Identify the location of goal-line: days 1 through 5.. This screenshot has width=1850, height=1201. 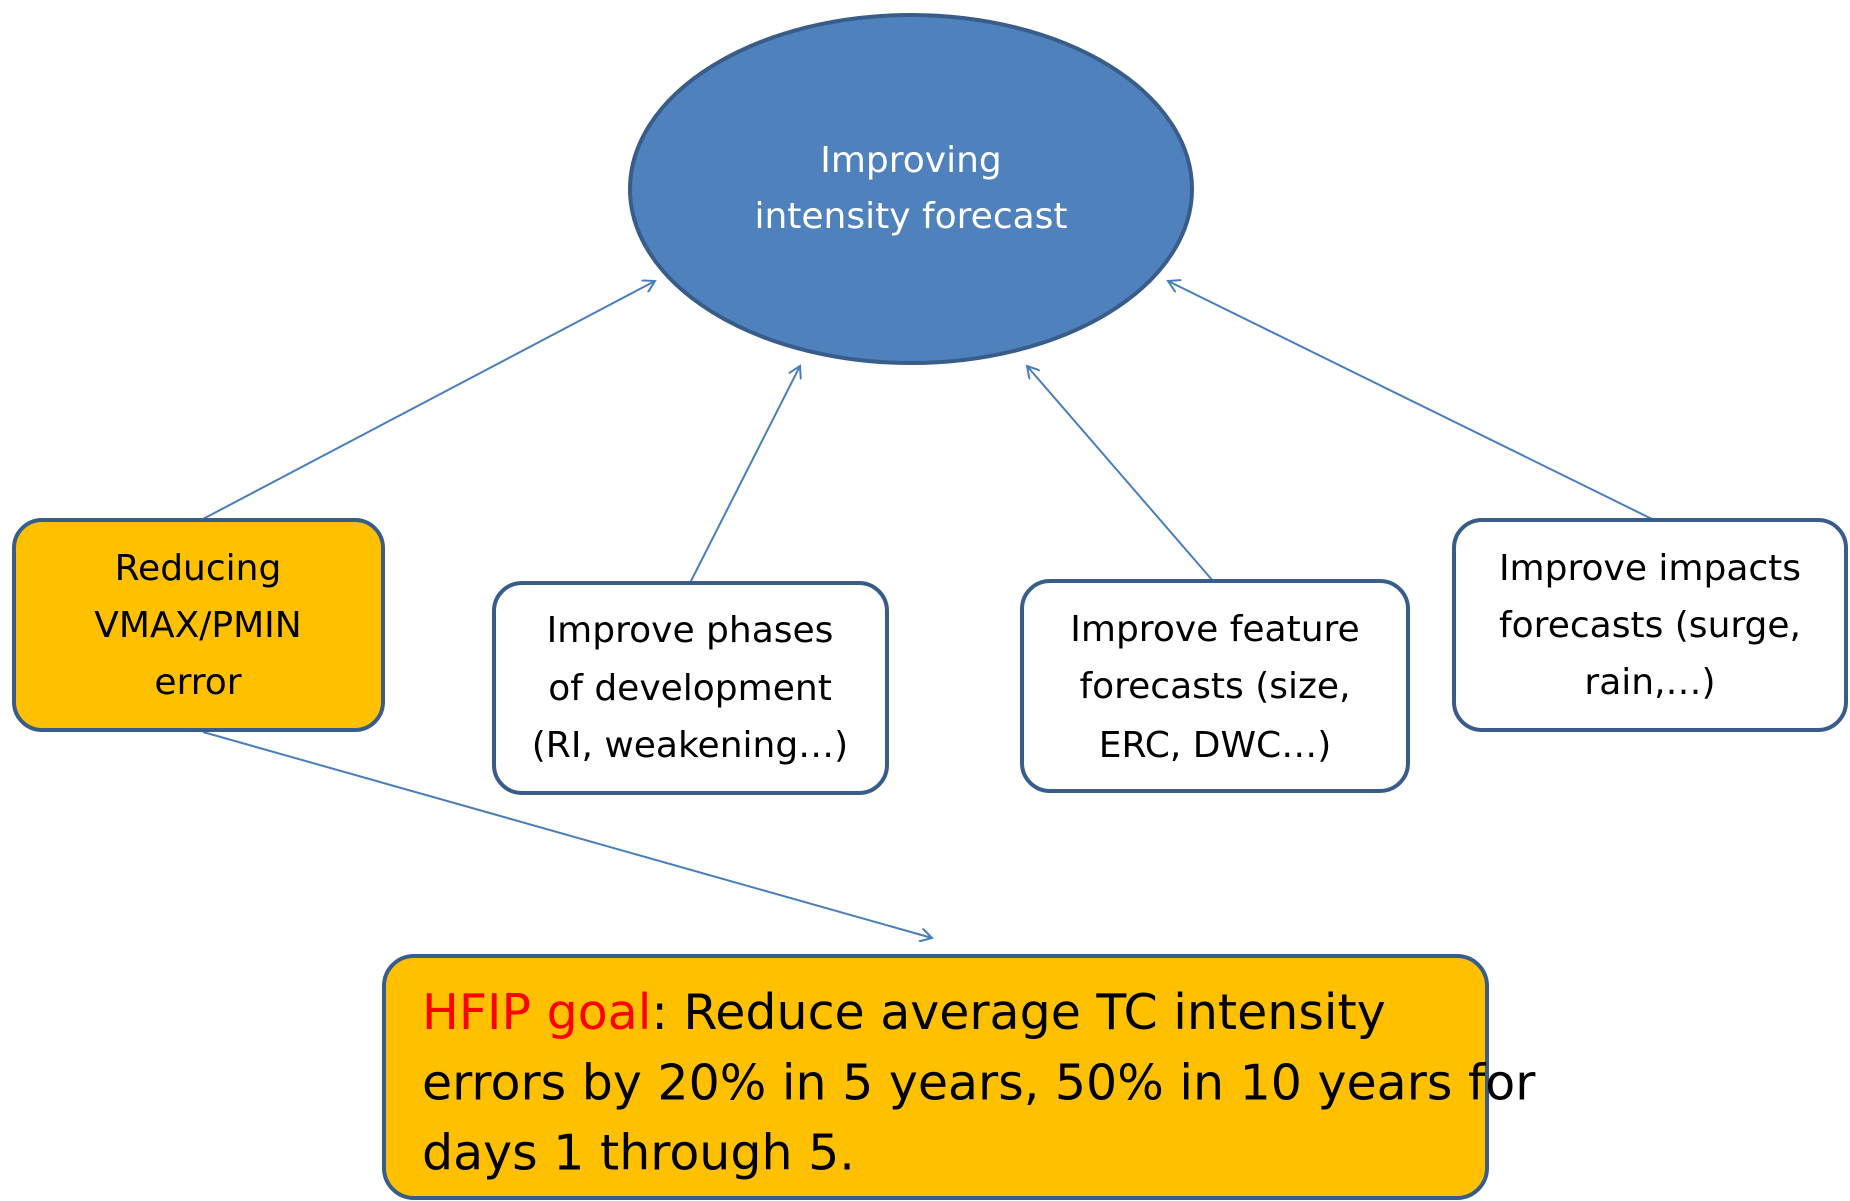
(638, 1153).